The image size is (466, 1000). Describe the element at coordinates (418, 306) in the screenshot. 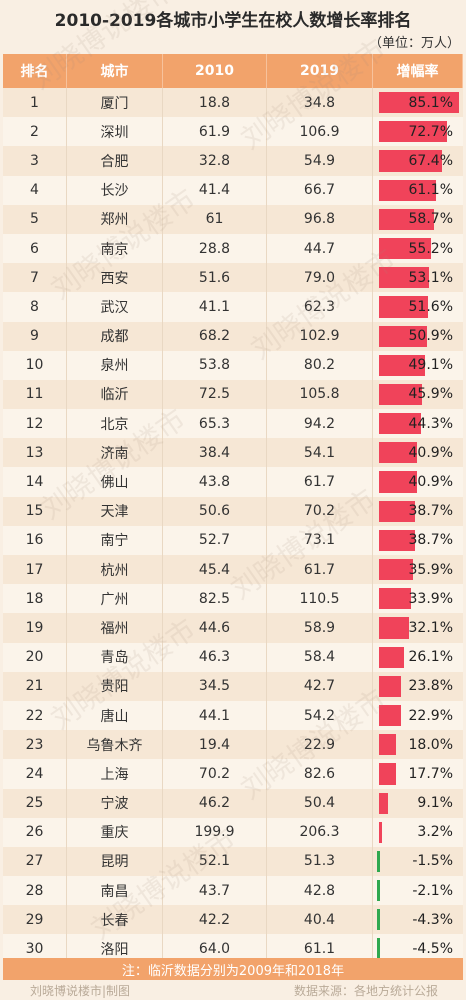

I see `rate-cell: 51.6%` at that location.